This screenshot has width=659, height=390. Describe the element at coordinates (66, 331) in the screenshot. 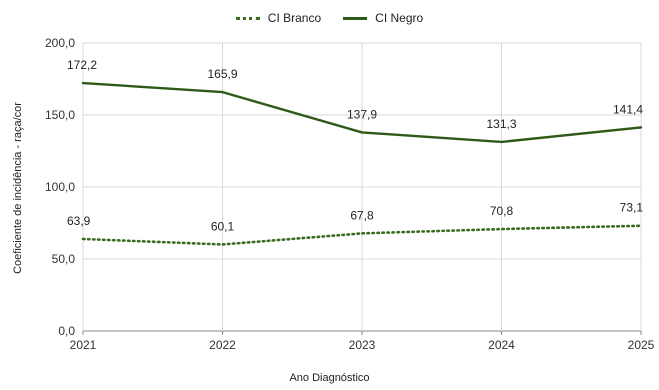

I see `y-tick-label: 0,0` at that location.